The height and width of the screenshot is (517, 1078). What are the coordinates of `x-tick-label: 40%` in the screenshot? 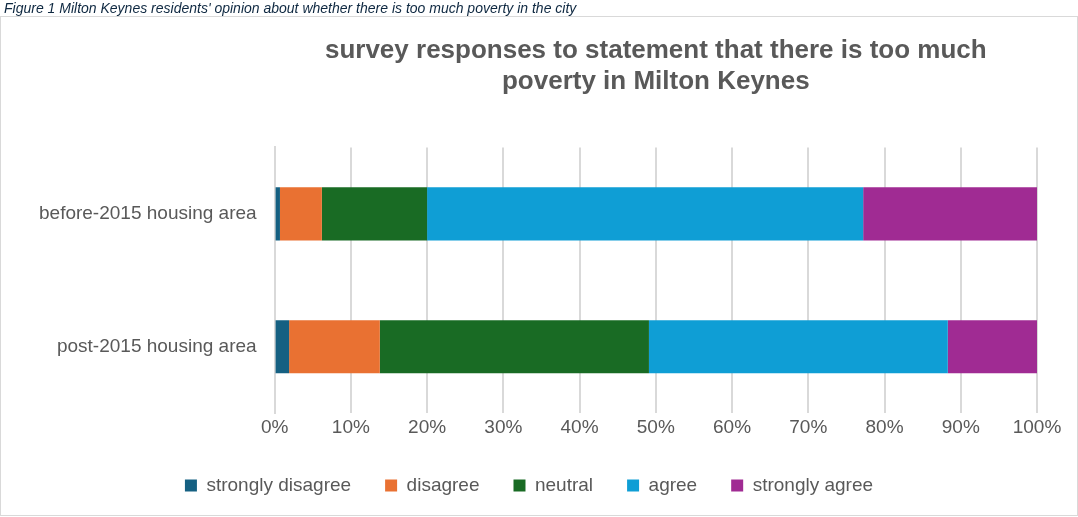 It's located at (579, 426).